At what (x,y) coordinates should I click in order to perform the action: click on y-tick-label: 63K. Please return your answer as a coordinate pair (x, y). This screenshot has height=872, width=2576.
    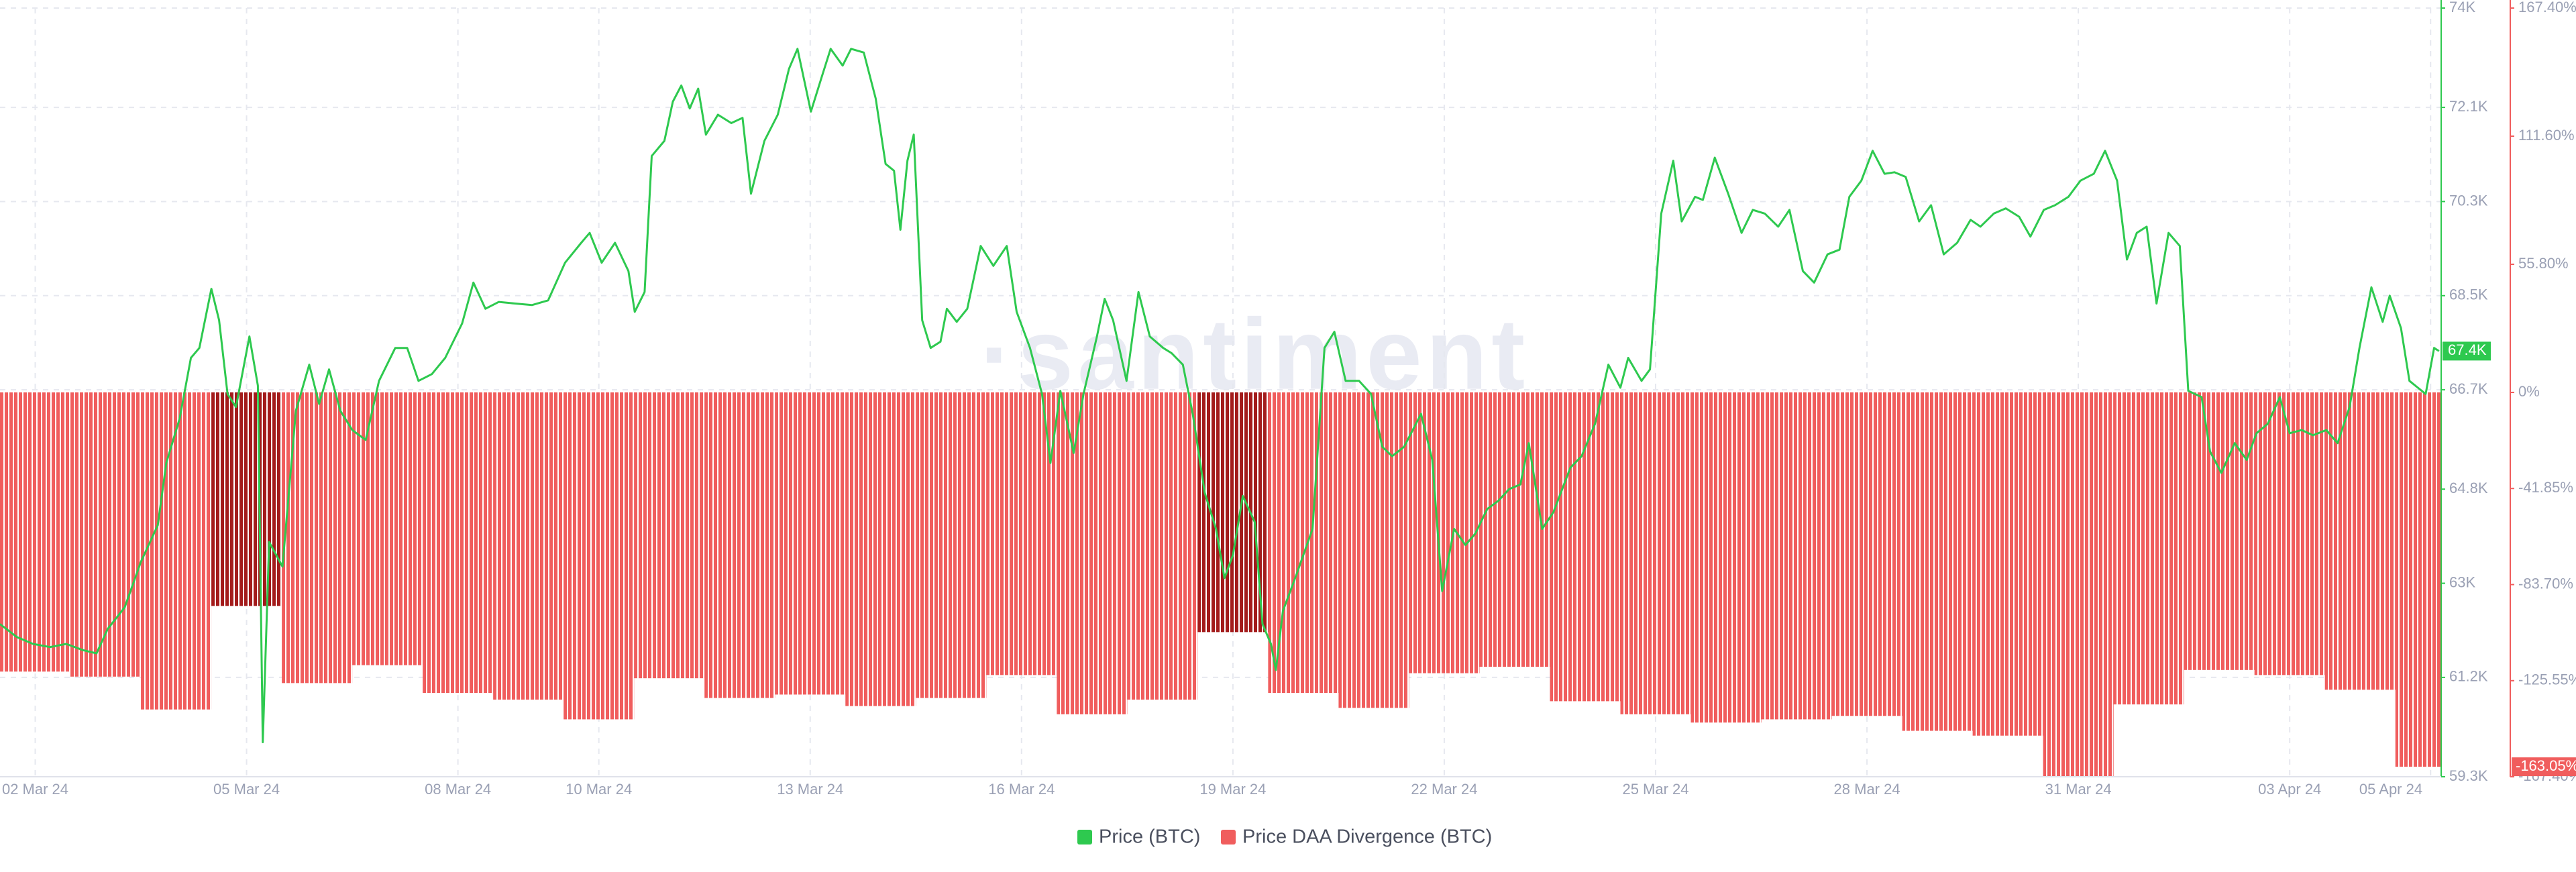
    Looking at the image, I should click on (2462, 582).